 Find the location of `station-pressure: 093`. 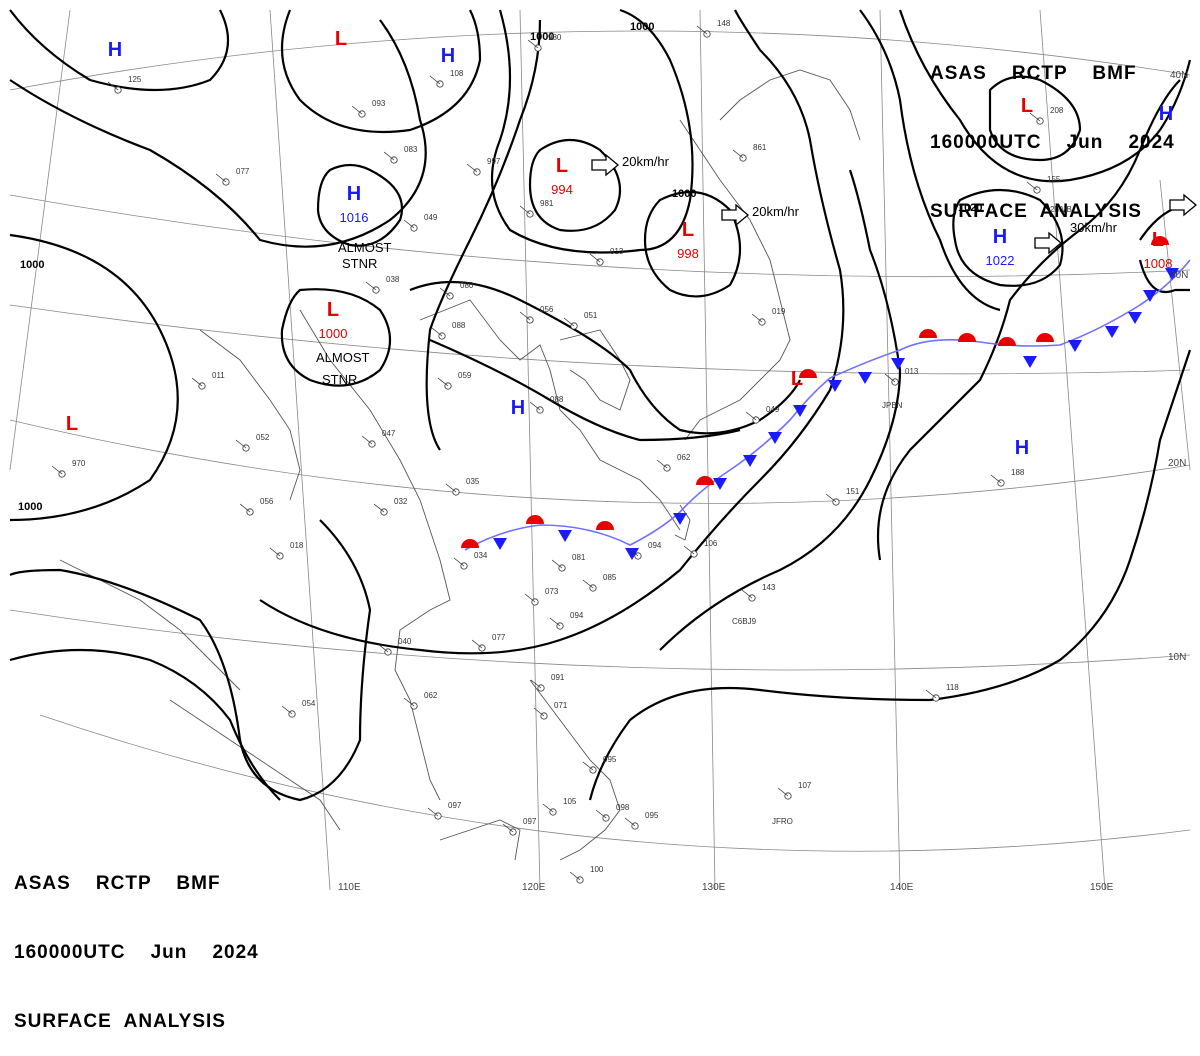

station-pressure: 093 is located at coordinates (379, 103).